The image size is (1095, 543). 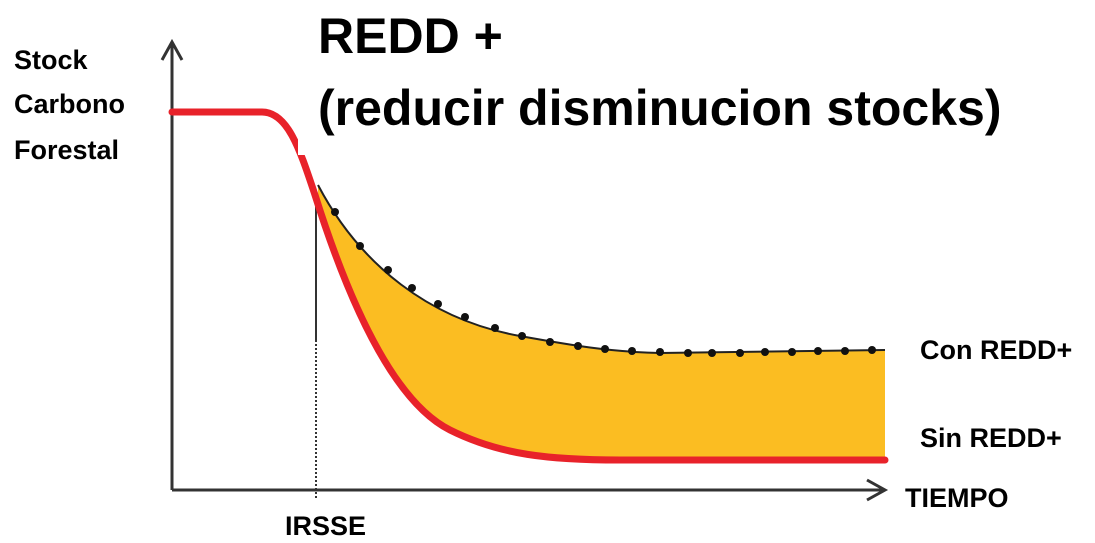 What do you see at coordinates (410, 36) in the screenshot?
I see `title-line1: REDD +` at bounding box center [410, 36].